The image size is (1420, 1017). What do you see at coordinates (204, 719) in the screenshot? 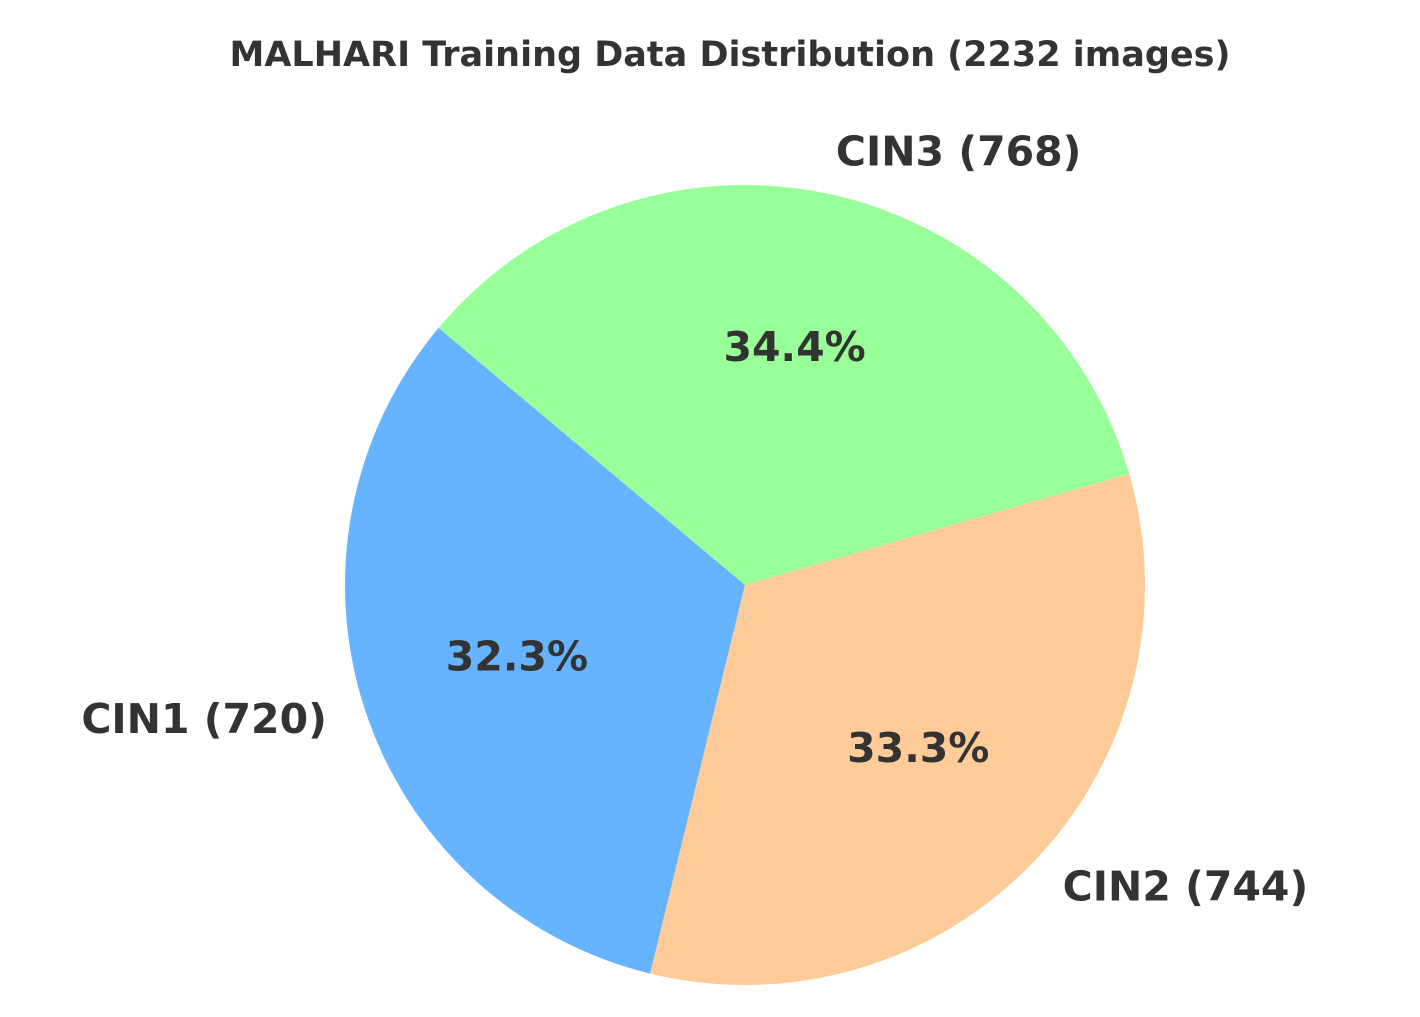
I see `category-label: CIN1 (720)` at bounding box center [204, 719].